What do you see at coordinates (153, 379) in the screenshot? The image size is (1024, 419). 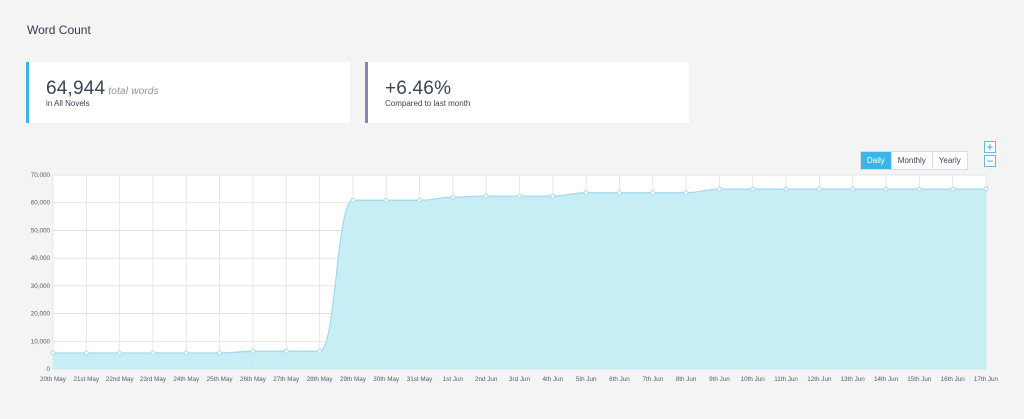 I see `x-tick-label: 23rd May` at bounding box center [153, 379].